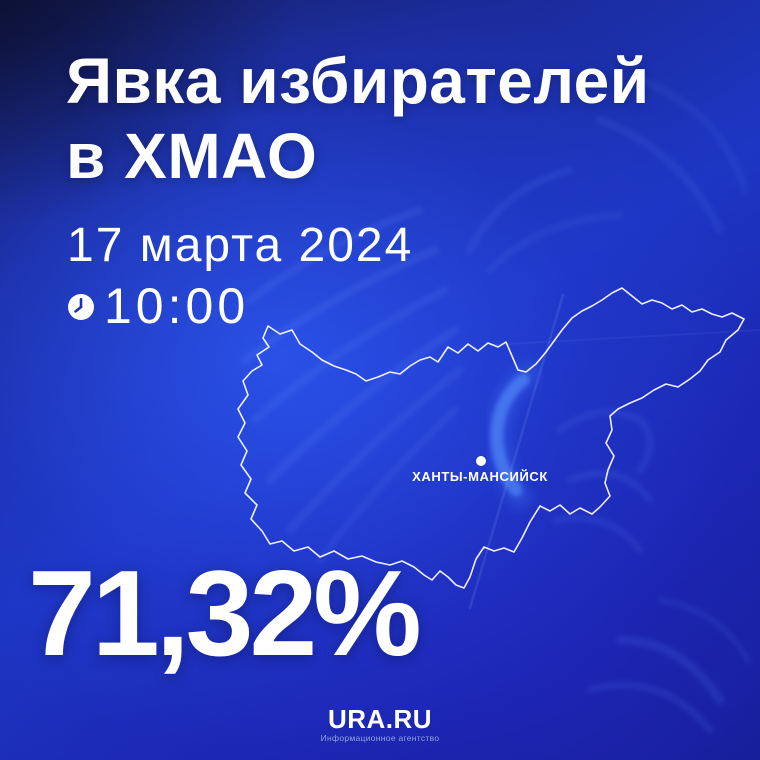 Image resolution: width=760 pixels, height=760 pixels. Describe the element at coordinates (192, 155) in the screenshot. I see `title-line-2: в ХМАО` at that location.